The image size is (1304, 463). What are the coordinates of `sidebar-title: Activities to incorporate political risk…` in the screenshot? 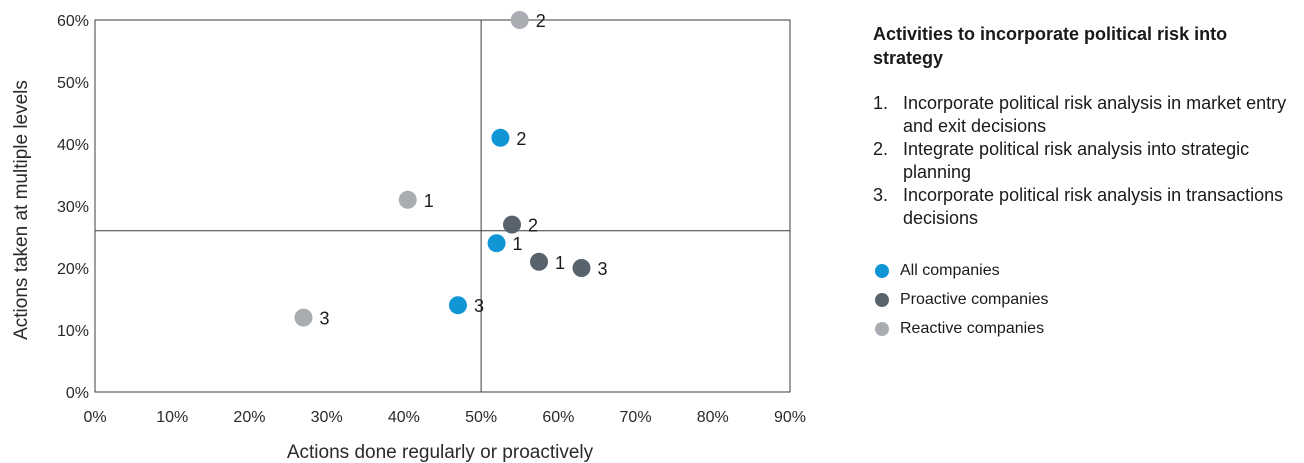 It's located at (1050, 46).